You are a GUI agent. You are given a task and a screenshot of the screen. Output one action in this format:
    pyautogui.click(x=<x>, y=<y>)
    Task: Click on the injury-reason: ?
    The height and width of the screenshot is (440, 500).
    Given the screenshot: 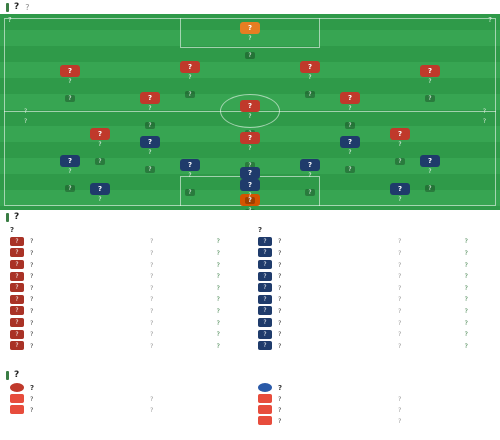 What is the action you would take?
    pyautogui.click(x=152, y=409)
    